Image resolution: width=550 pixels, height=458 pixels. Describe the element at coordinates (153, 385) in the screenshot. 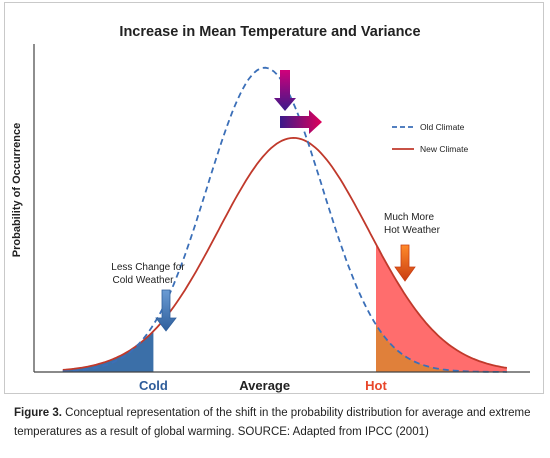

I see `x-tick-label-cold: Cold` at that location.